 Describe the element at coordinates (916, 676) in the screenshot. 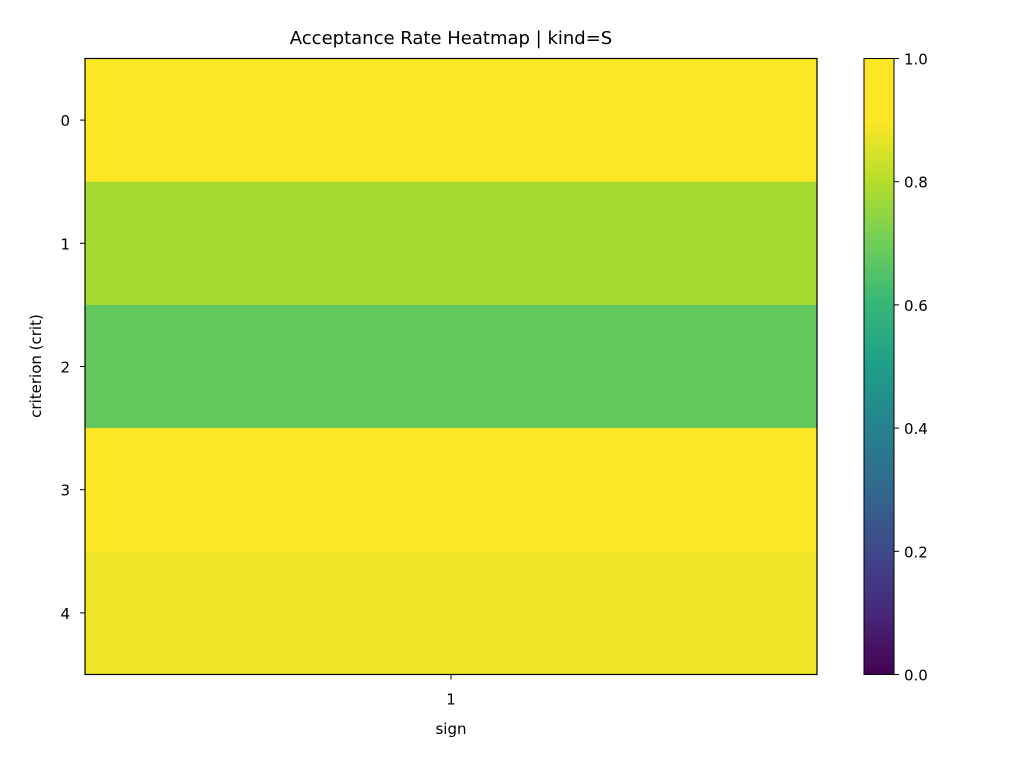

I see `colorbar-tick-label: 0.0` at that location.